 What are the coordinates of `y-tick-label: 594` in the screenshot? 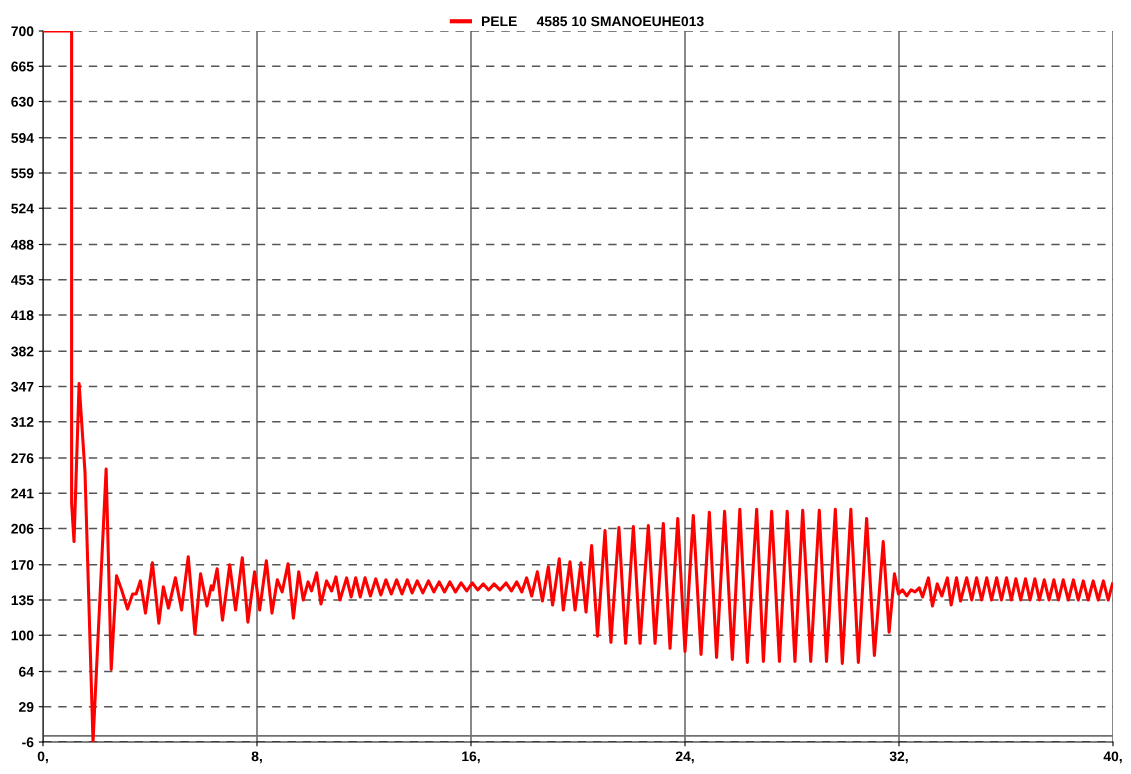 It's located at (22, 138).